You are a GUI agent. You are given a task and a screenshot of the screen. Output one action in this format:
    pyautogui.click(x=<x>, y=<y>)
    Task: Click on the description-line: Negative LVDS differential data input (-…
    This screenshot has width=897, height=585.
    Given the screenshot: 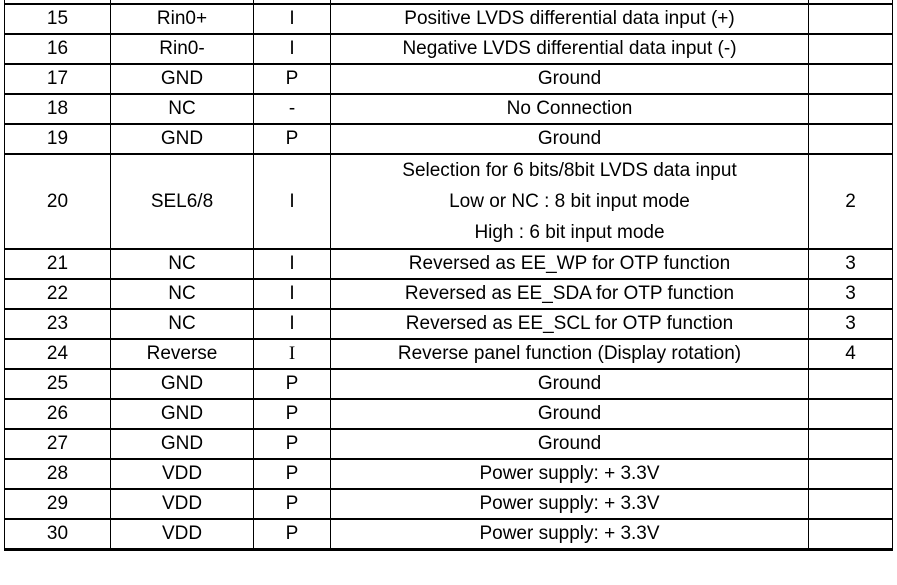 What is the action you would take?
    pyautogui.click(x=569, y=48)
    